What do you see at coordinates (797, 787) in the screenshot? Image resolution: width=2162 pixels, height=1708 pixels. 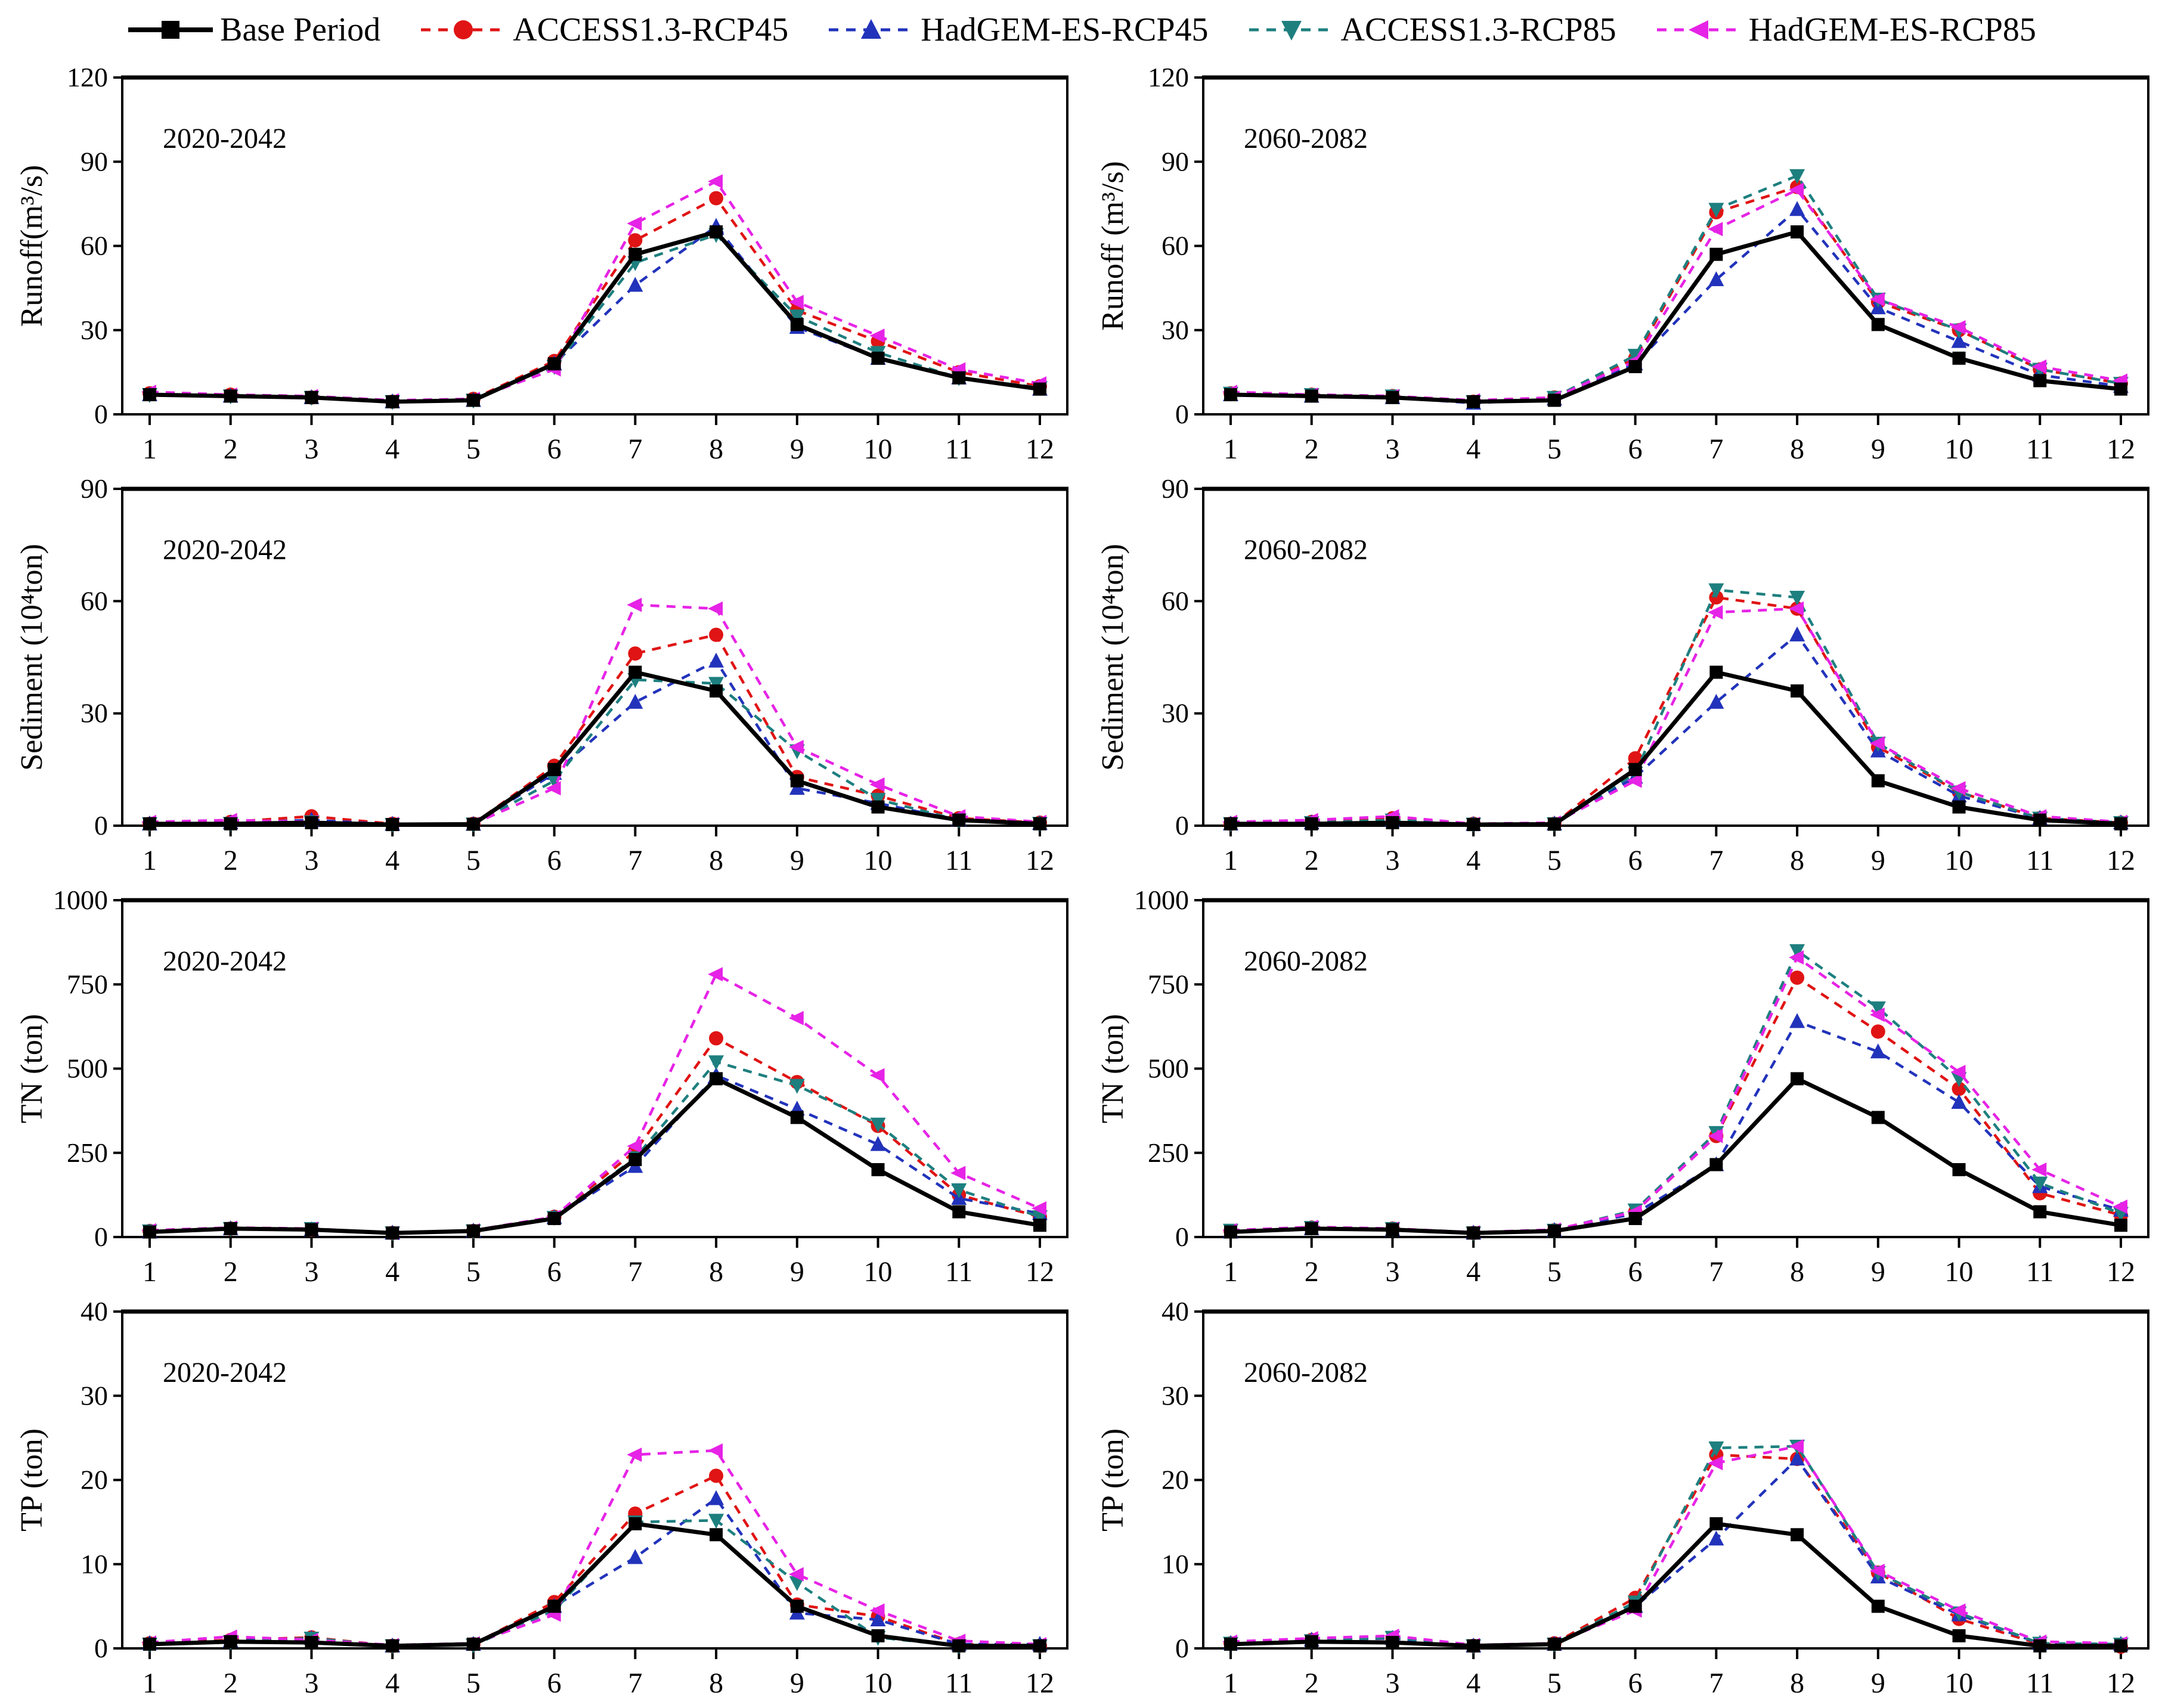 I see `data-point-hadgem-es-rcp45-m9` at bounding box center [797, 787].